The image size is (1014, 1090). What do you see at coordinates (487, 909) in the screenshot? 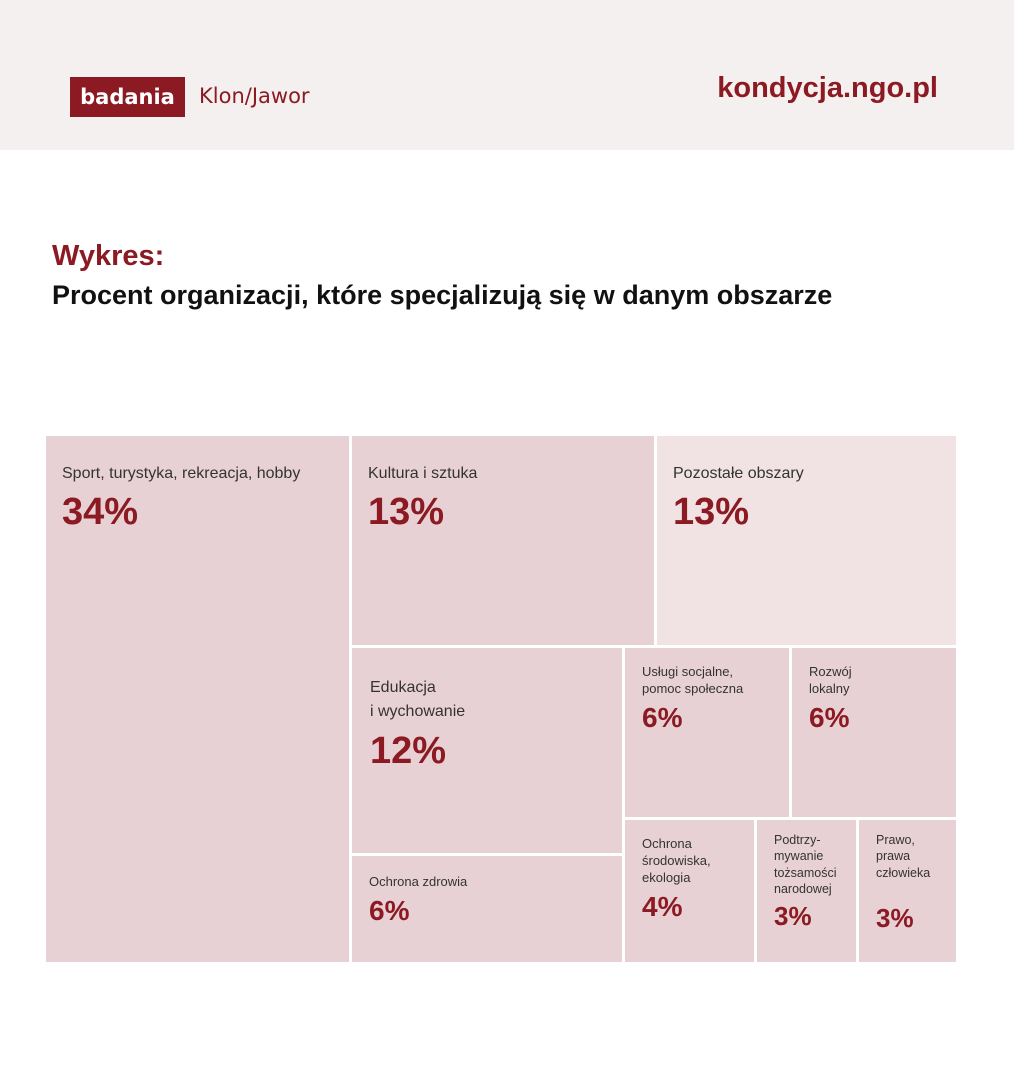
I see `treemap-tile: Ochrona zdrowia 6%` at bounding box center [487, 909].